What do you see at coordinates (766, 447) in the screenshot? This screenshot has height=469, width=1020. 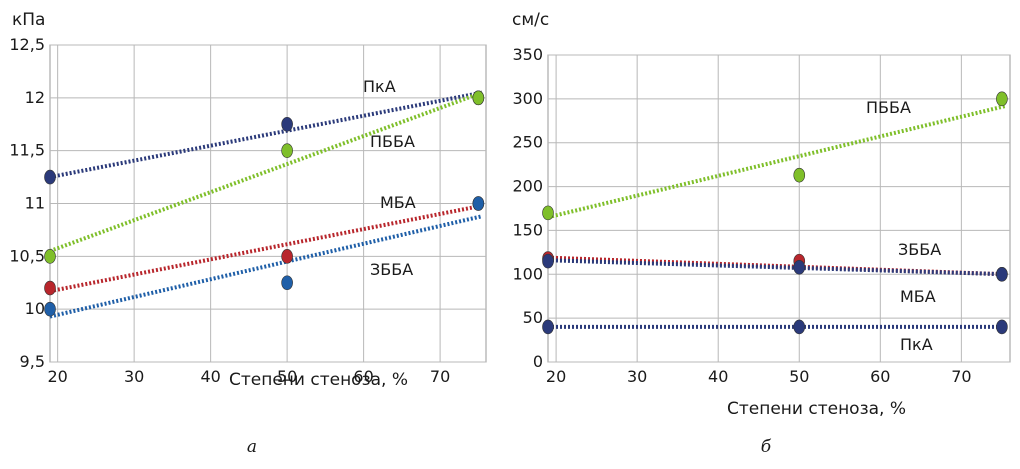 I see `panel-label: б` at bounding box center [766, 447].